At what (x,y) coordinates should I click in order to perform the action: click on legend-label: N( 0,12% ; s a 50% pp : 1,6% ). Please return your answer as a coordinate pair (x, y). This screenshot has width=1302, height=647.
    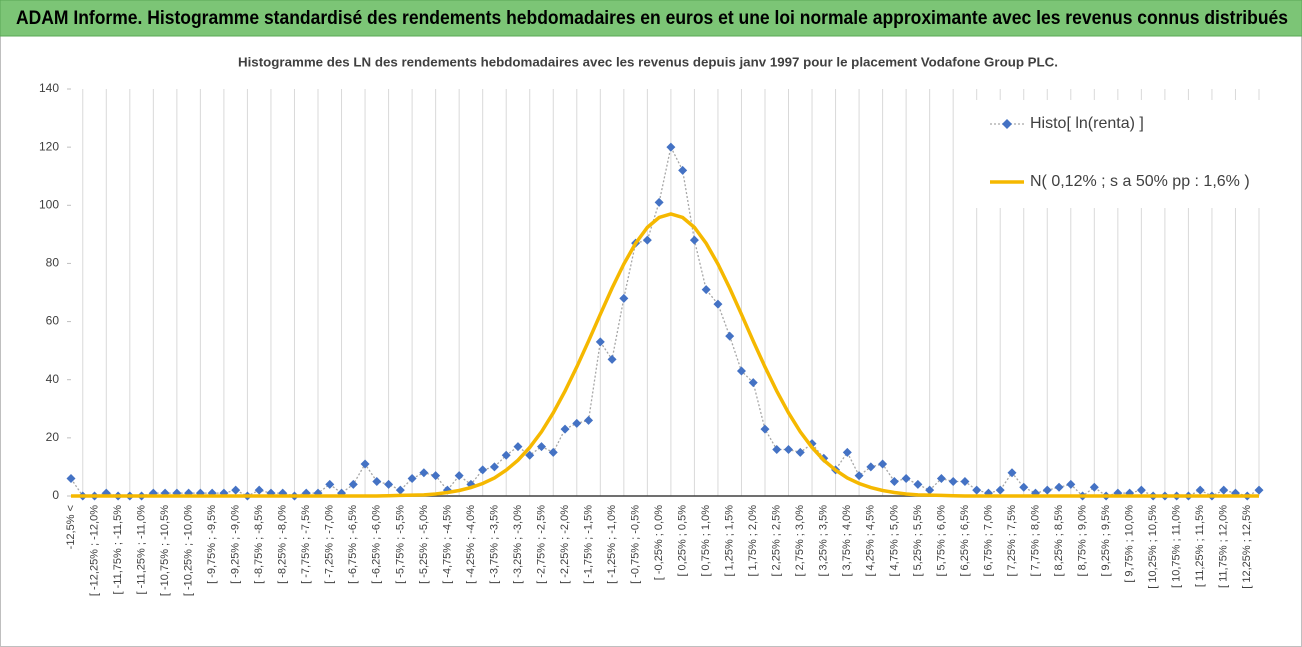
    Looking at the image, I should click on (1140, 181).